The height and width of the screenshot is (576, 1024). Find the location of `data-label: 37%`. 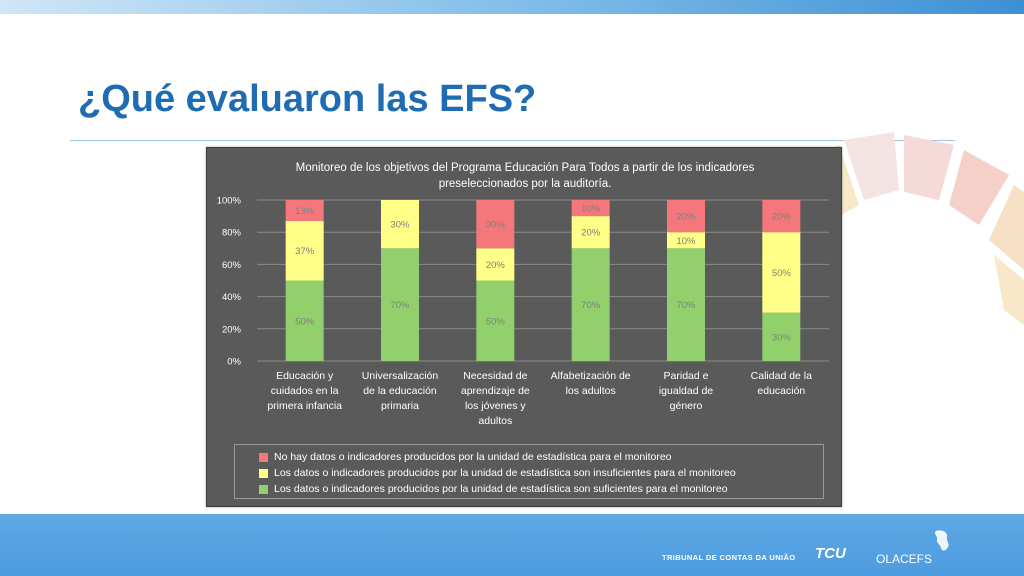

data-label: 37% is located at coordinates (305, 251).